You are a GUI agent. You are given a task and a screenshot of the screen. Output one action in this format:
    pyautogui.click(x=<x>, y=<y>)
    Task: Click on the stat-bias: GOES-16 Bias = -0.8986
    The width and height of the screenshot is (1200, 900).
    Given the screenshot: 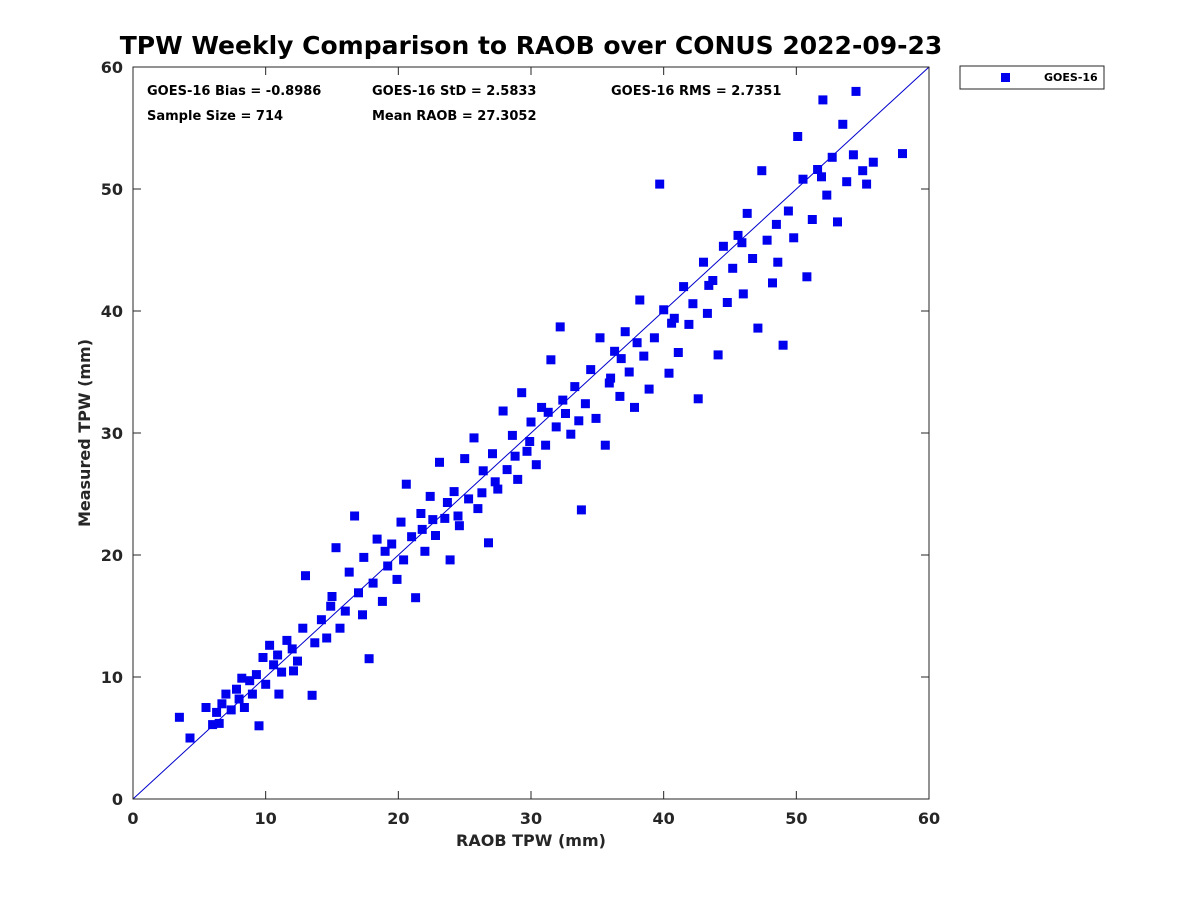 What is the action you would take?
    pyautogui.click(x=234, y=91)
    